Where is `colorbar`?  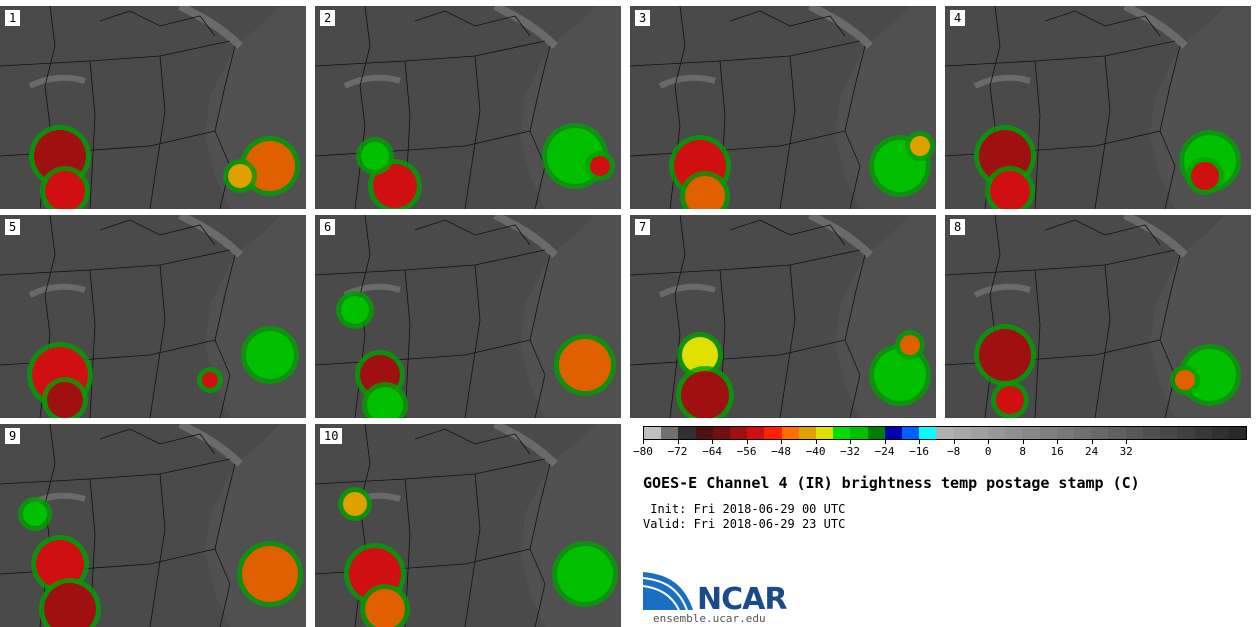 colorbar is located at coordinates (945, 433).